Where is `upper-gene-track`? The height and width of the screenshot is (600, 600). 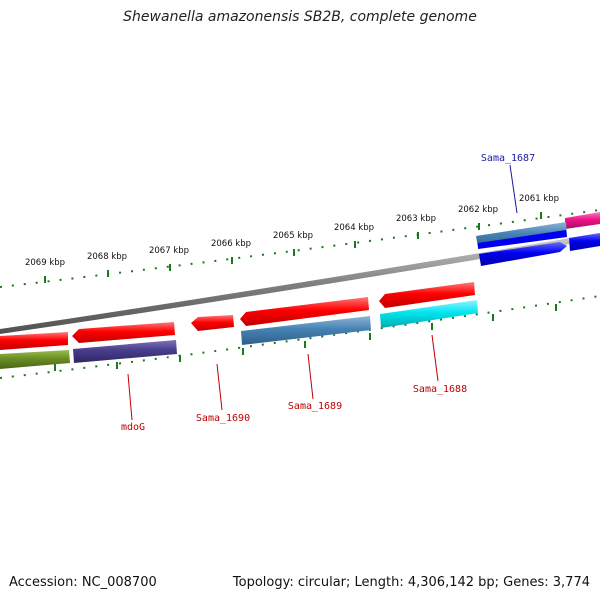 upper-gene-track is located at coordinates (538, 244).